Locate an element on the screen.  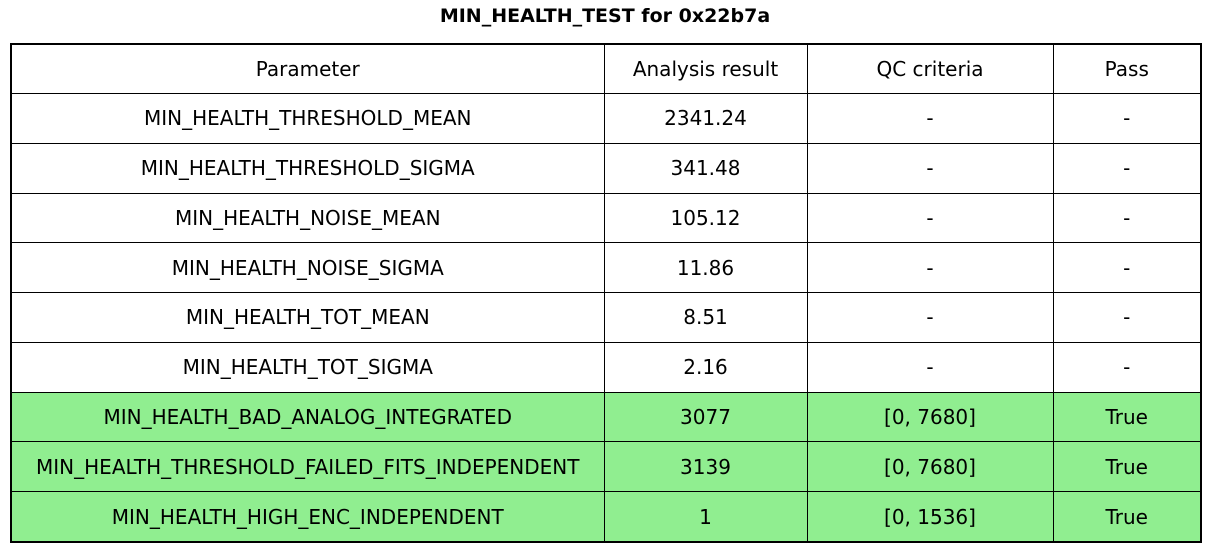
cell-analysis-result: 3077 is located at coordinates (705, 417).